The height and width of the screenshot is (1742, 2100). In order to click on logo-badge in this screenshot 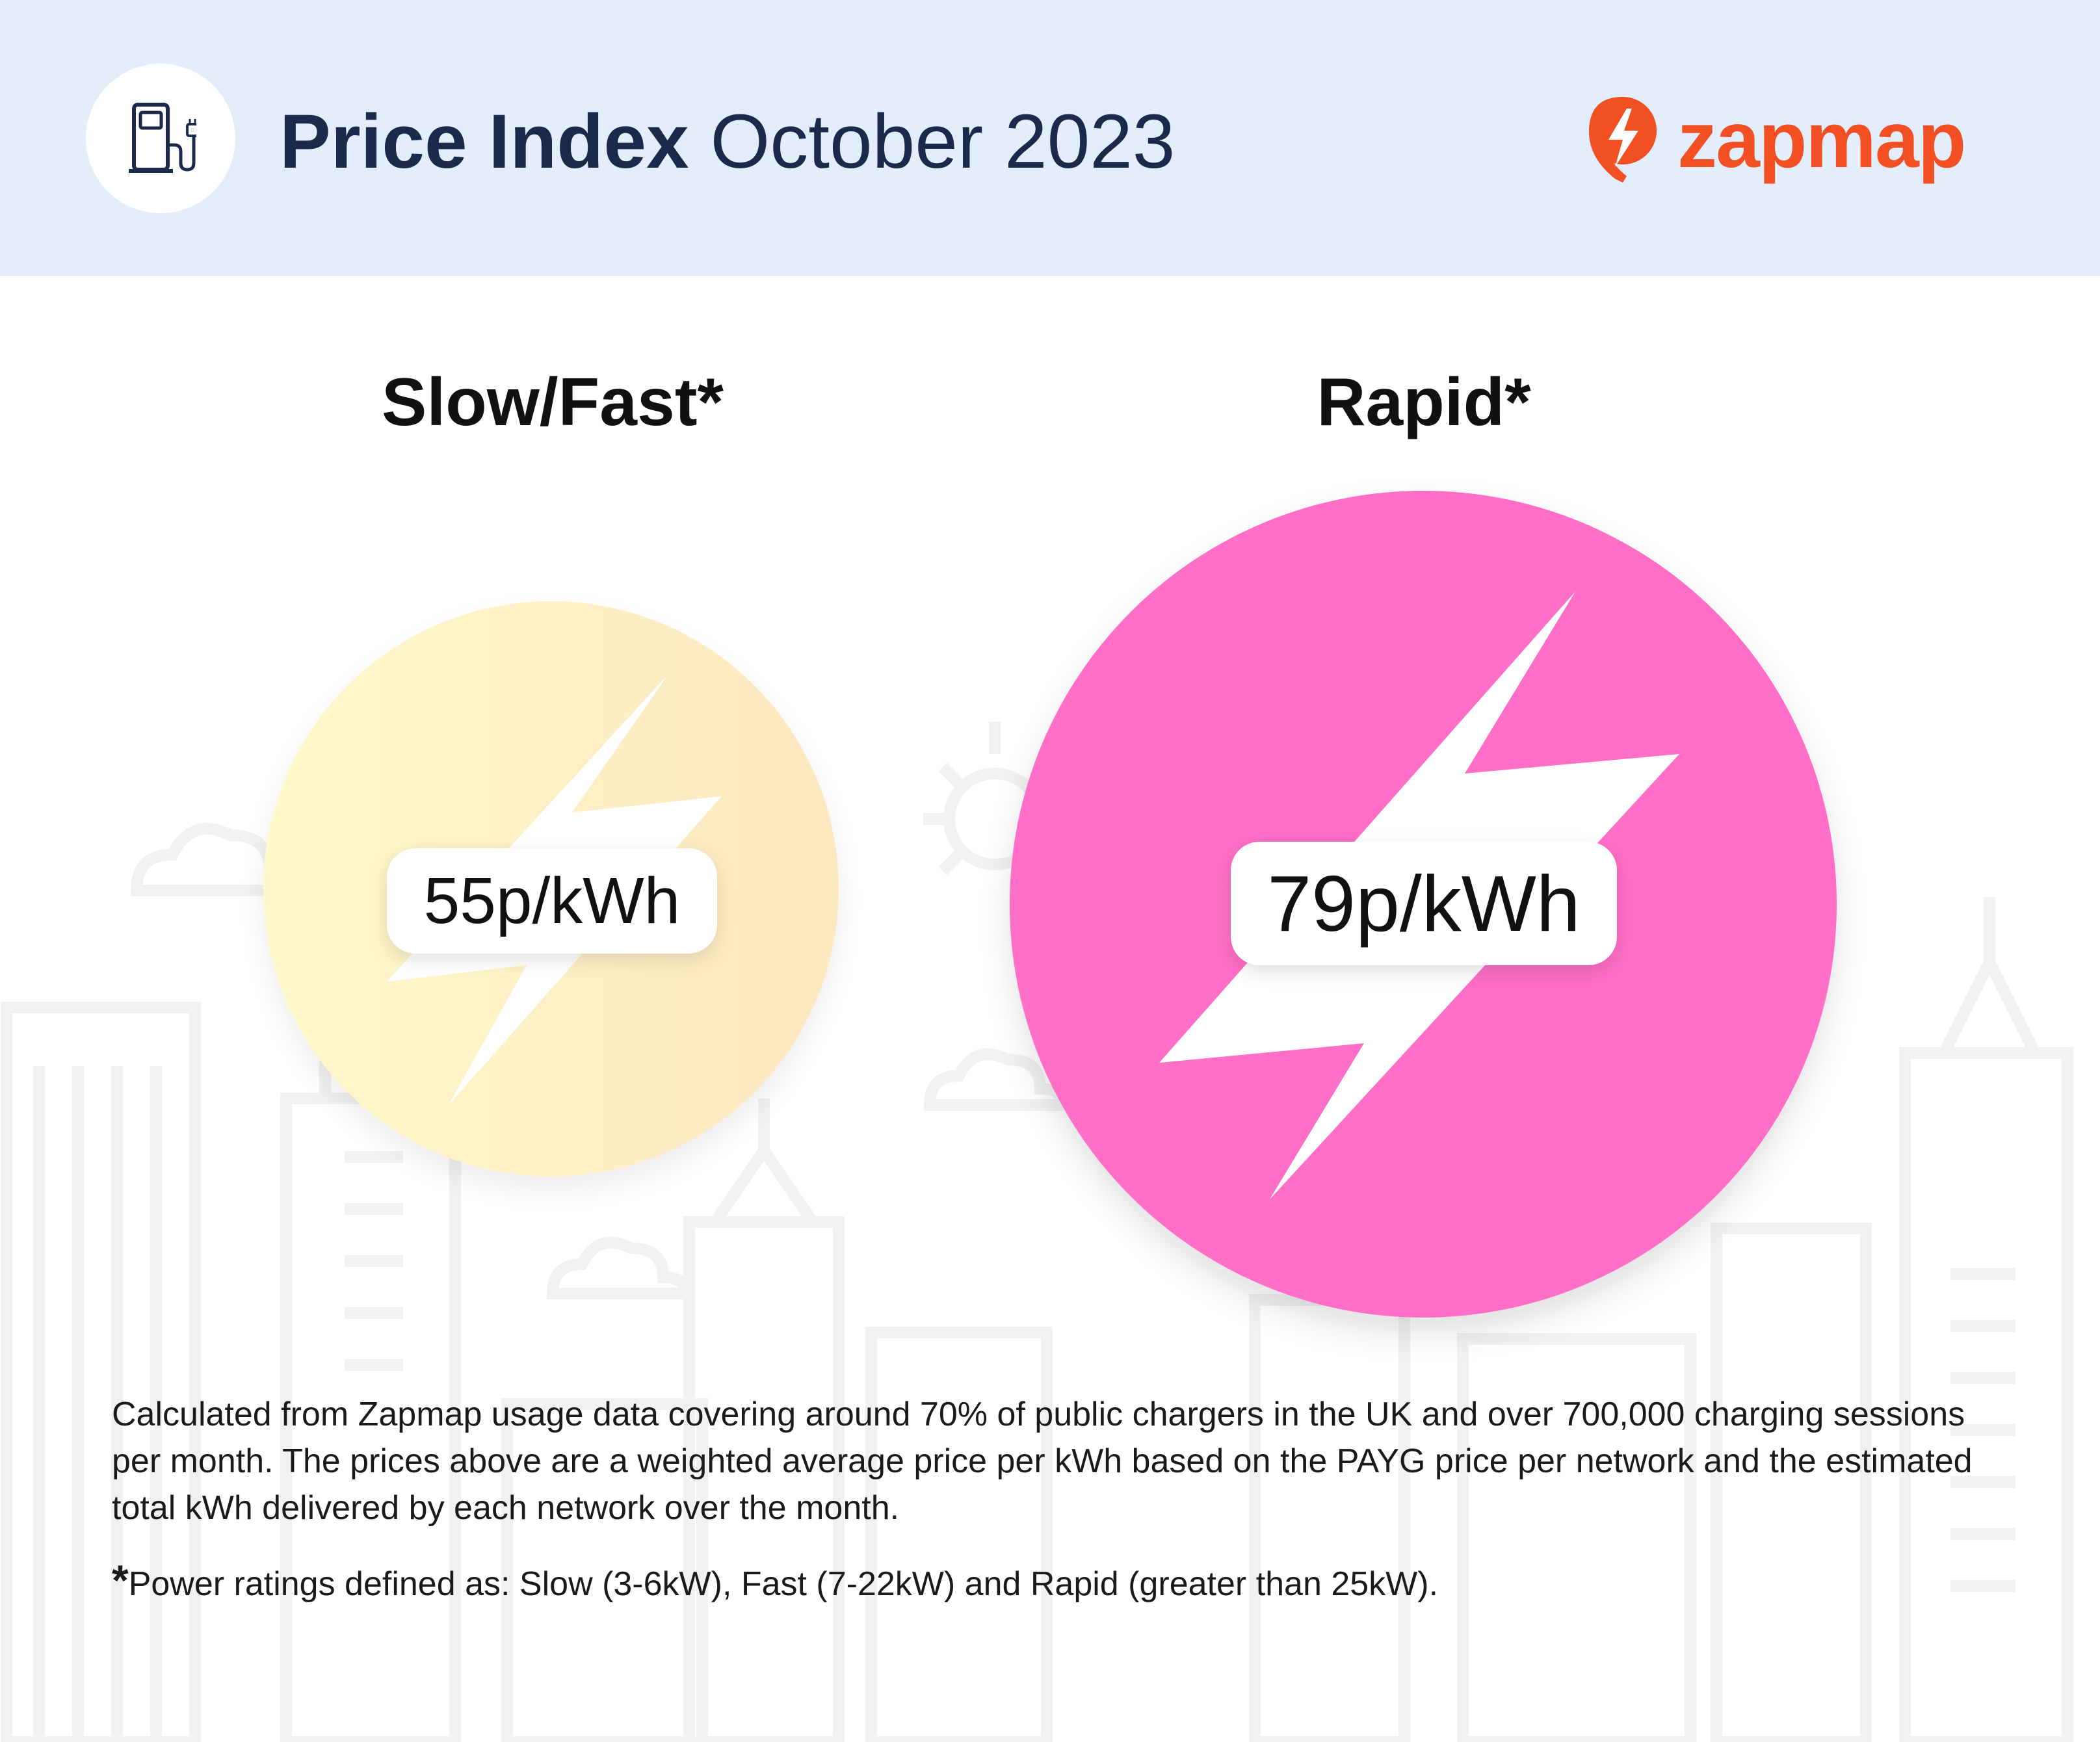, I will do `click(160, 139)`.